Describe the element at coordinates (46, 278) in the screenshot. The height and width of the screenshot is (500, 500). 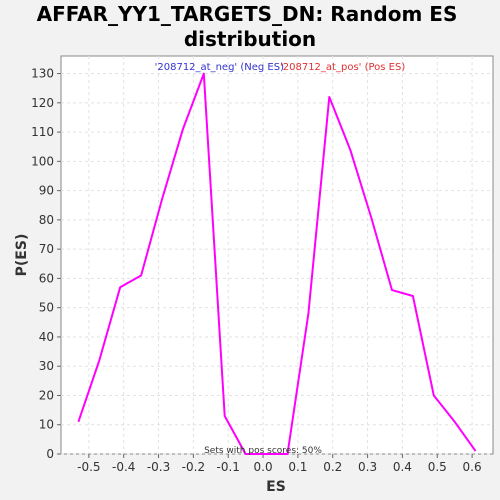
I see `y-tick-label: 60` at that location.